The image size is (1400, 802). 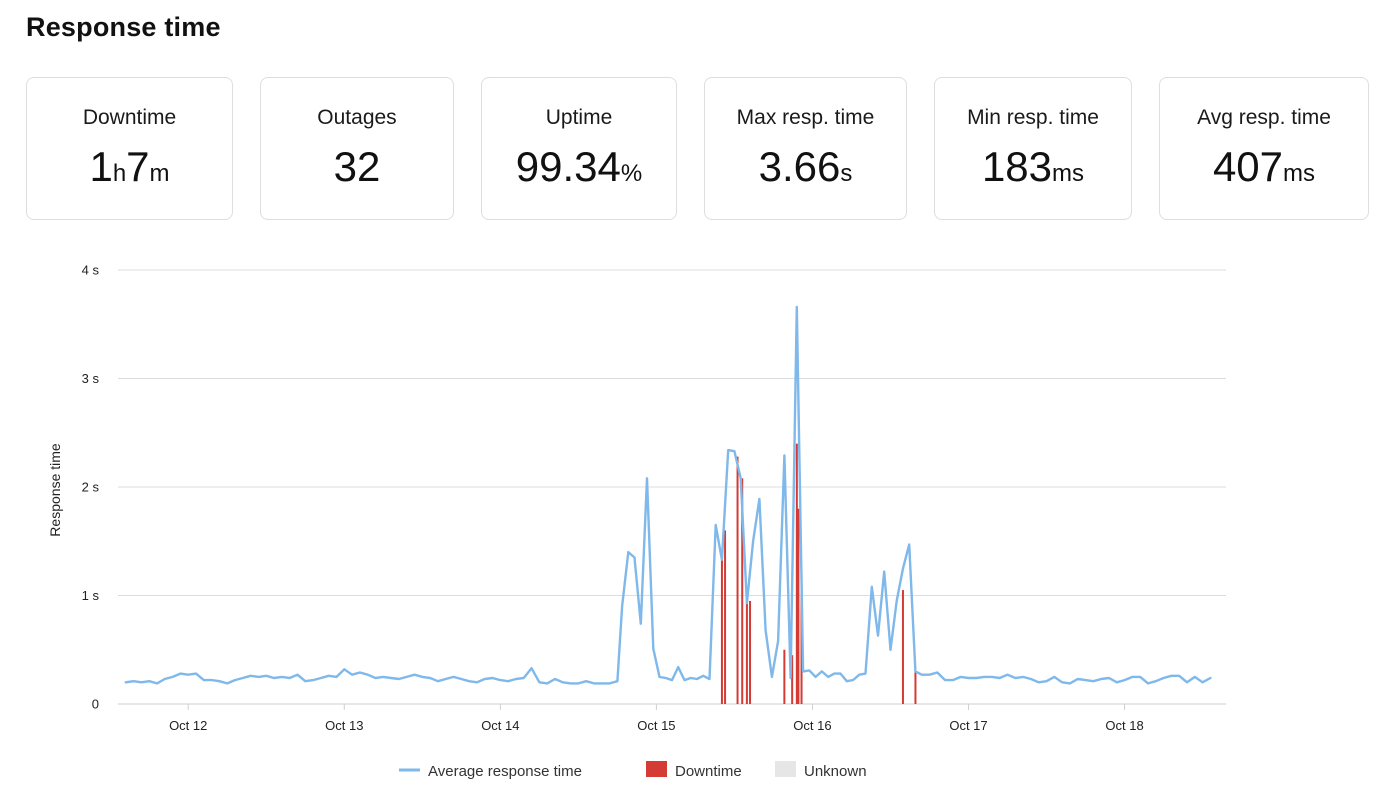 I want to click on min-resp-unit: ms, so click(x=1068, y=173).